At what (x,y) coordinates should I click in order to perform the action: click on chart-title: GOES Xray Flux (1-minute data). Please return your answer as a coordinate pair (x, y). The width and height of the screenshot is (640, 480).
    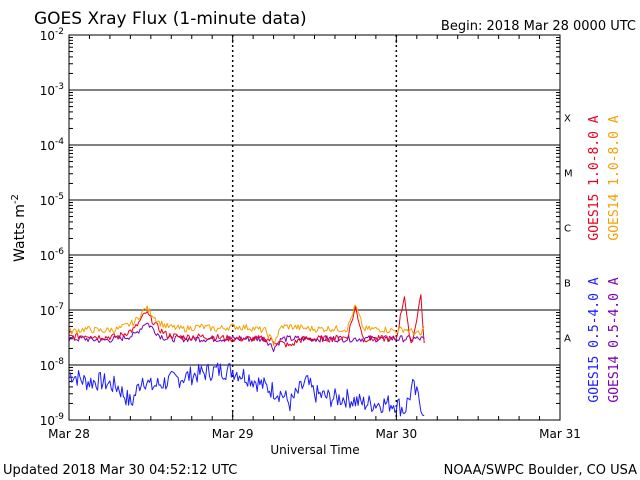
    Looking at the image, I should click on (170, 19).